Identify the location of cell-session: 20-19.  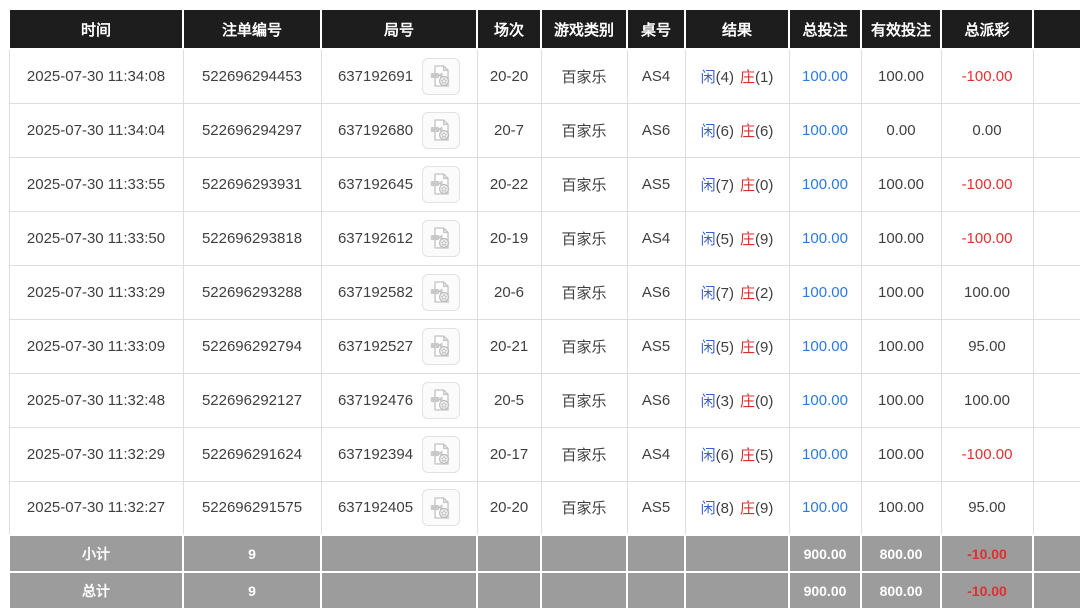
(509, 238).